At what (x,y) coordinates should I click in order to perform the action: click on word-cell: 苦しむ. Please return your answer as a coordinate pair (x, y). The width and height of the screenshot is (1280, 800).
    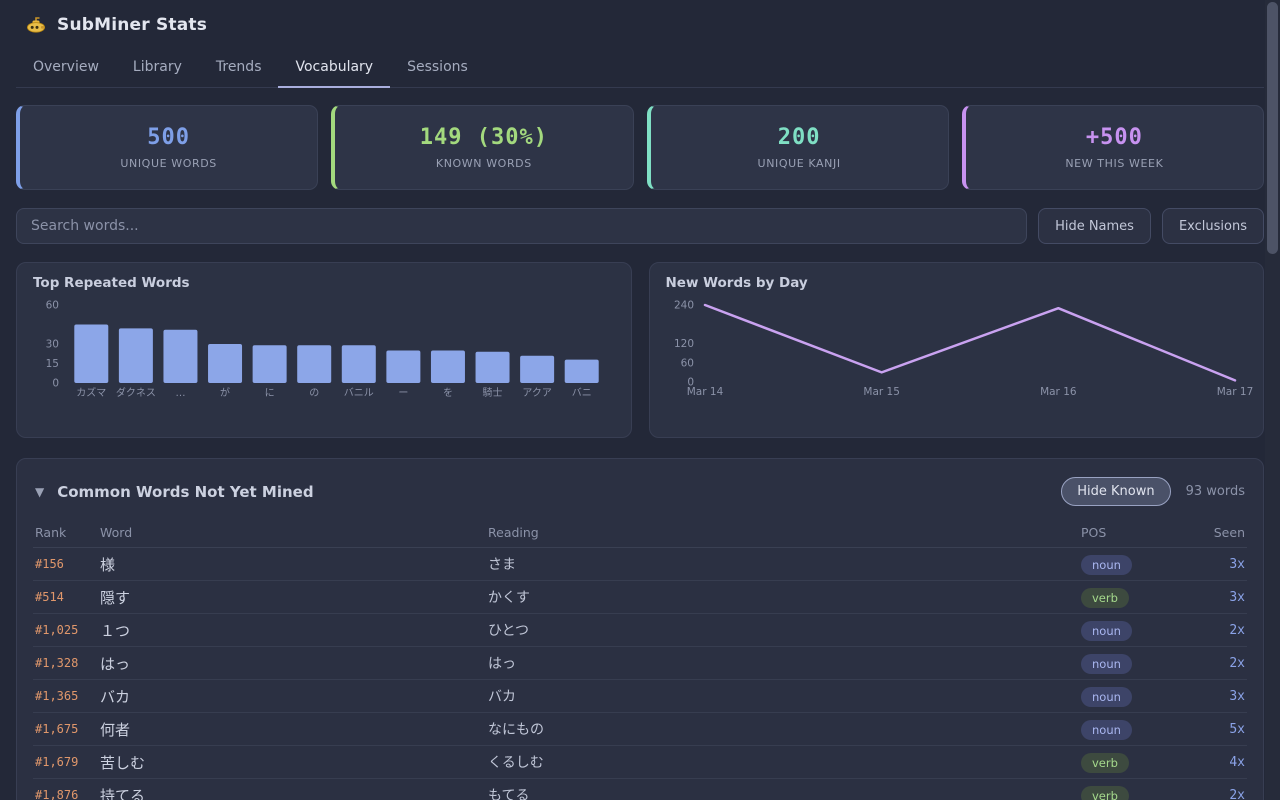
    Looking at the image, I should click on (123, 762).